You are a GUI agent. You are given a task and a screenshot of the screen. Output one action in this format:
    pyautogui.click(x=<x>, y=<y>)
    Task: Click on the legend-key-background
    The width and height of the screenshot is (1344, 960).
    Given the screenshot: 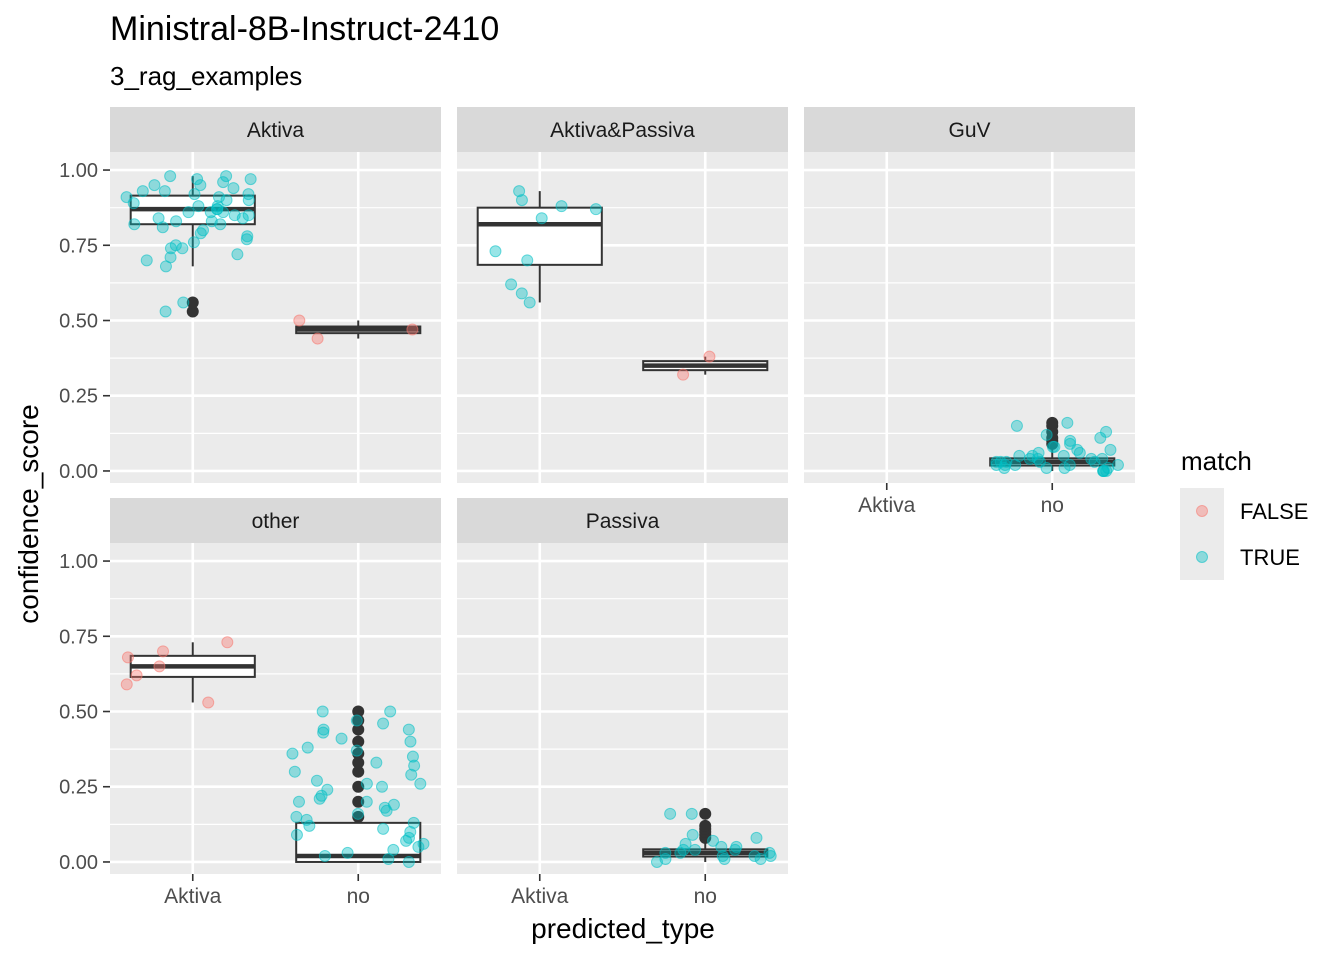 What is the action you would take?
    pyautogui.click(x=1202, y=534)
    